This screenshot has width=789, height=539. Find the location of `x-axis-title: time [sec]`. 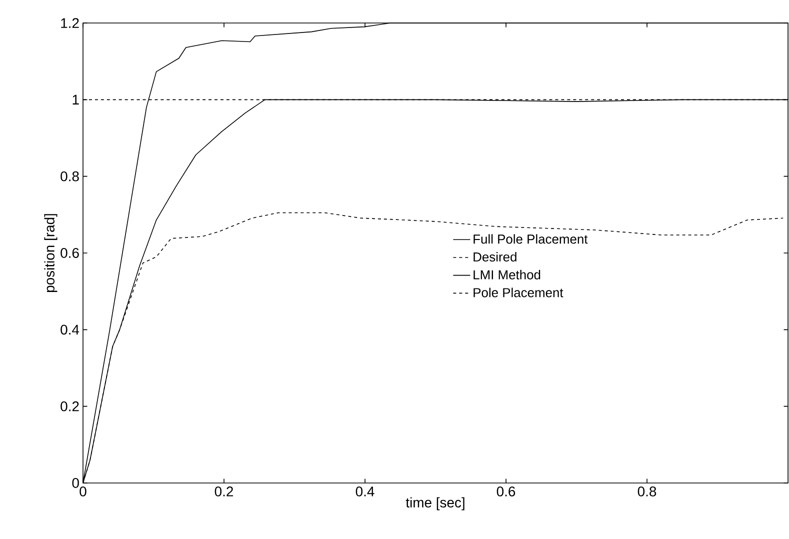

x-axis-title: time [sec] is located at coordinates (435, 503).